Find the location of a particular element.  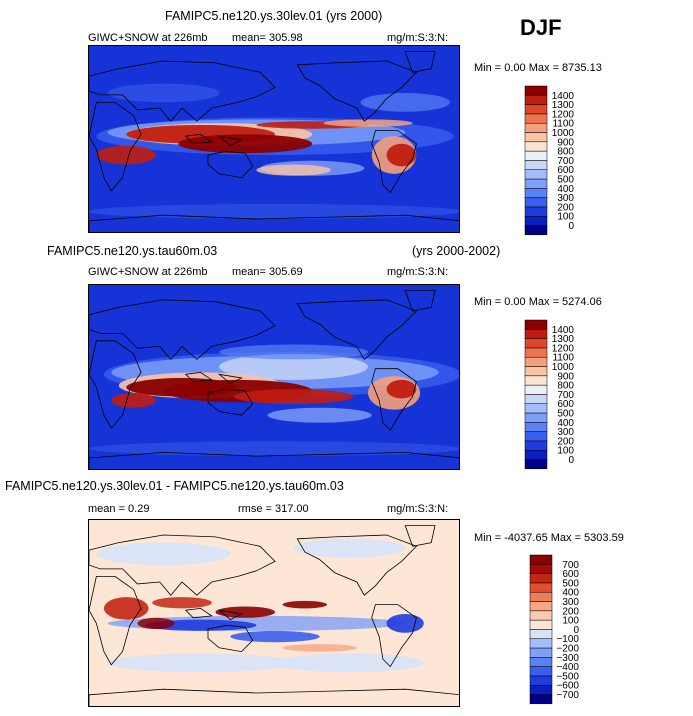

panel3-units: mg/m:S:3:N: is located at coordinates (418, 509).